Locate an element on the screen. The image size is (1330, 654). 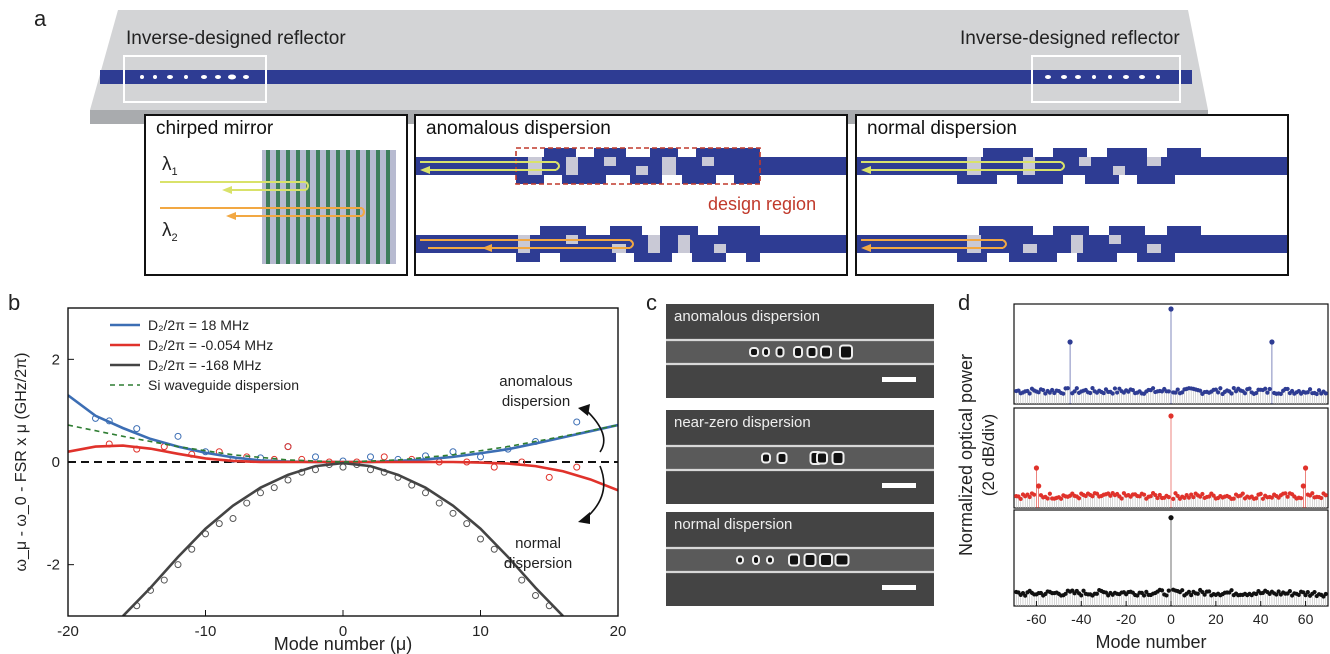
panel-letter-b: b is located at coordinates (14, 302).